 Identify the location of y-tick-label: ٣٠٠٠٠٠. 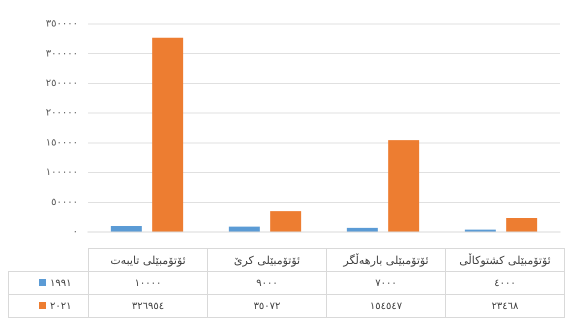
(62, 54).